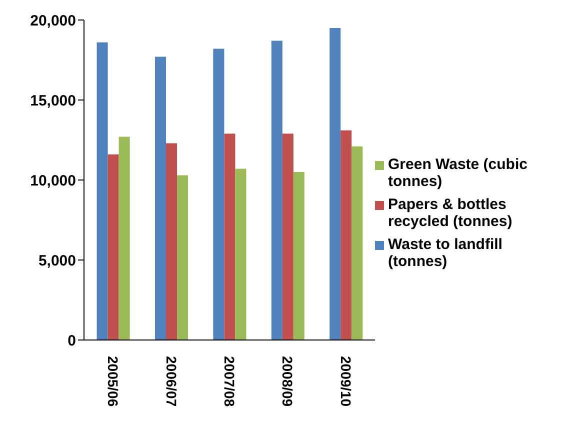 The width and height of the screenshot is (562, 432). Describe the element at coordinates (171, 381) in the screenshot. I see `x-tick-label: 2006/07` at that location.